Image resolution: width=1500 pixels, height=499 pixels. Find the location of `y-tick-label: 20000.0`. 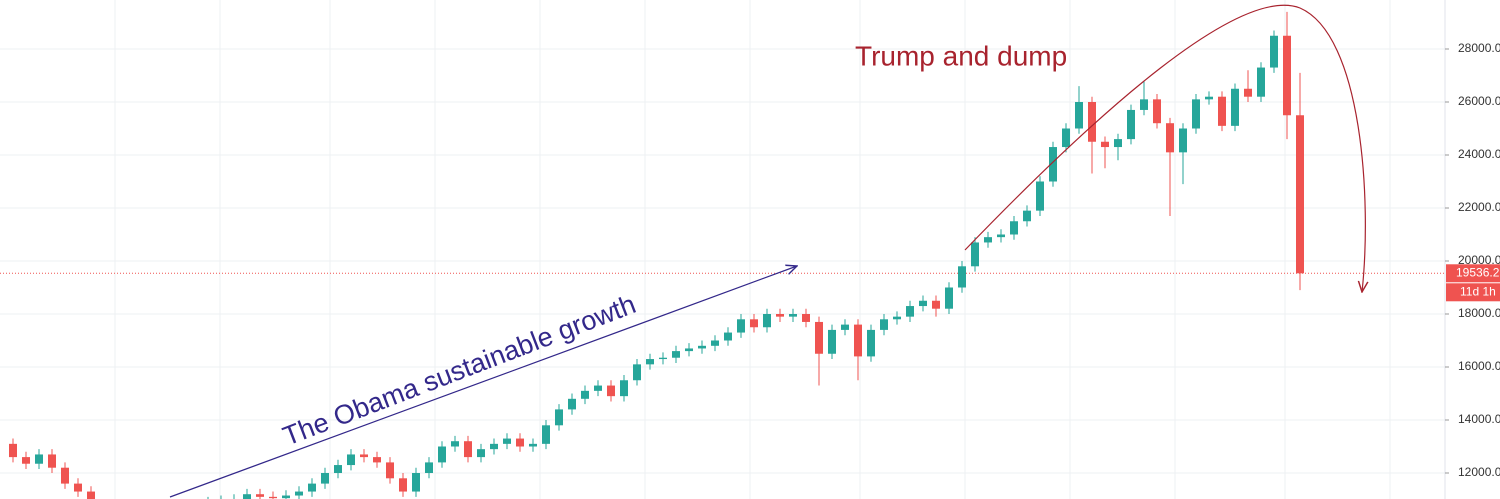

y-tick-label: 20000.0 is located at coordinates (1479, 260).